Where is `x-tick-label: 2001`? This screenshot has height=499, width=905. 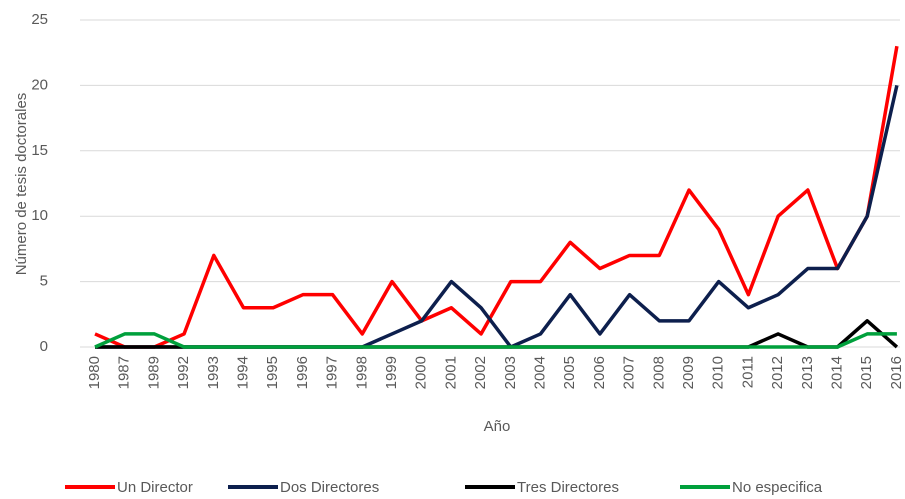
x-tick-label: 2001 is located at coordinates (450, 372).